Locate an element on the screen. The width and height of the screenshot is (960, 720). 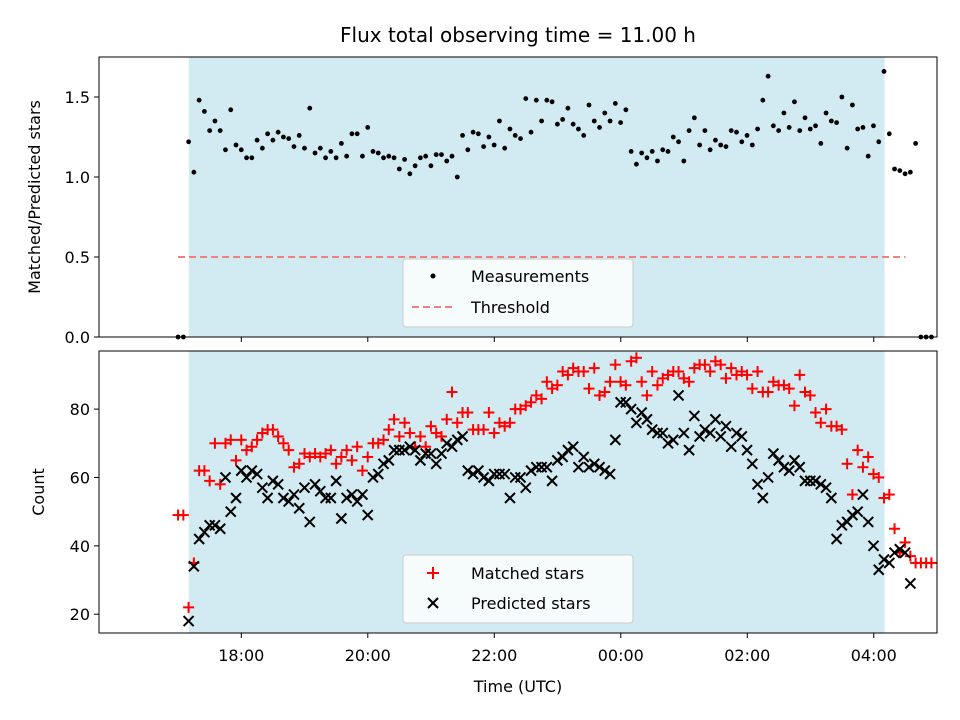
x-tick-label: 22:00 is located at coordinates (494, 655).